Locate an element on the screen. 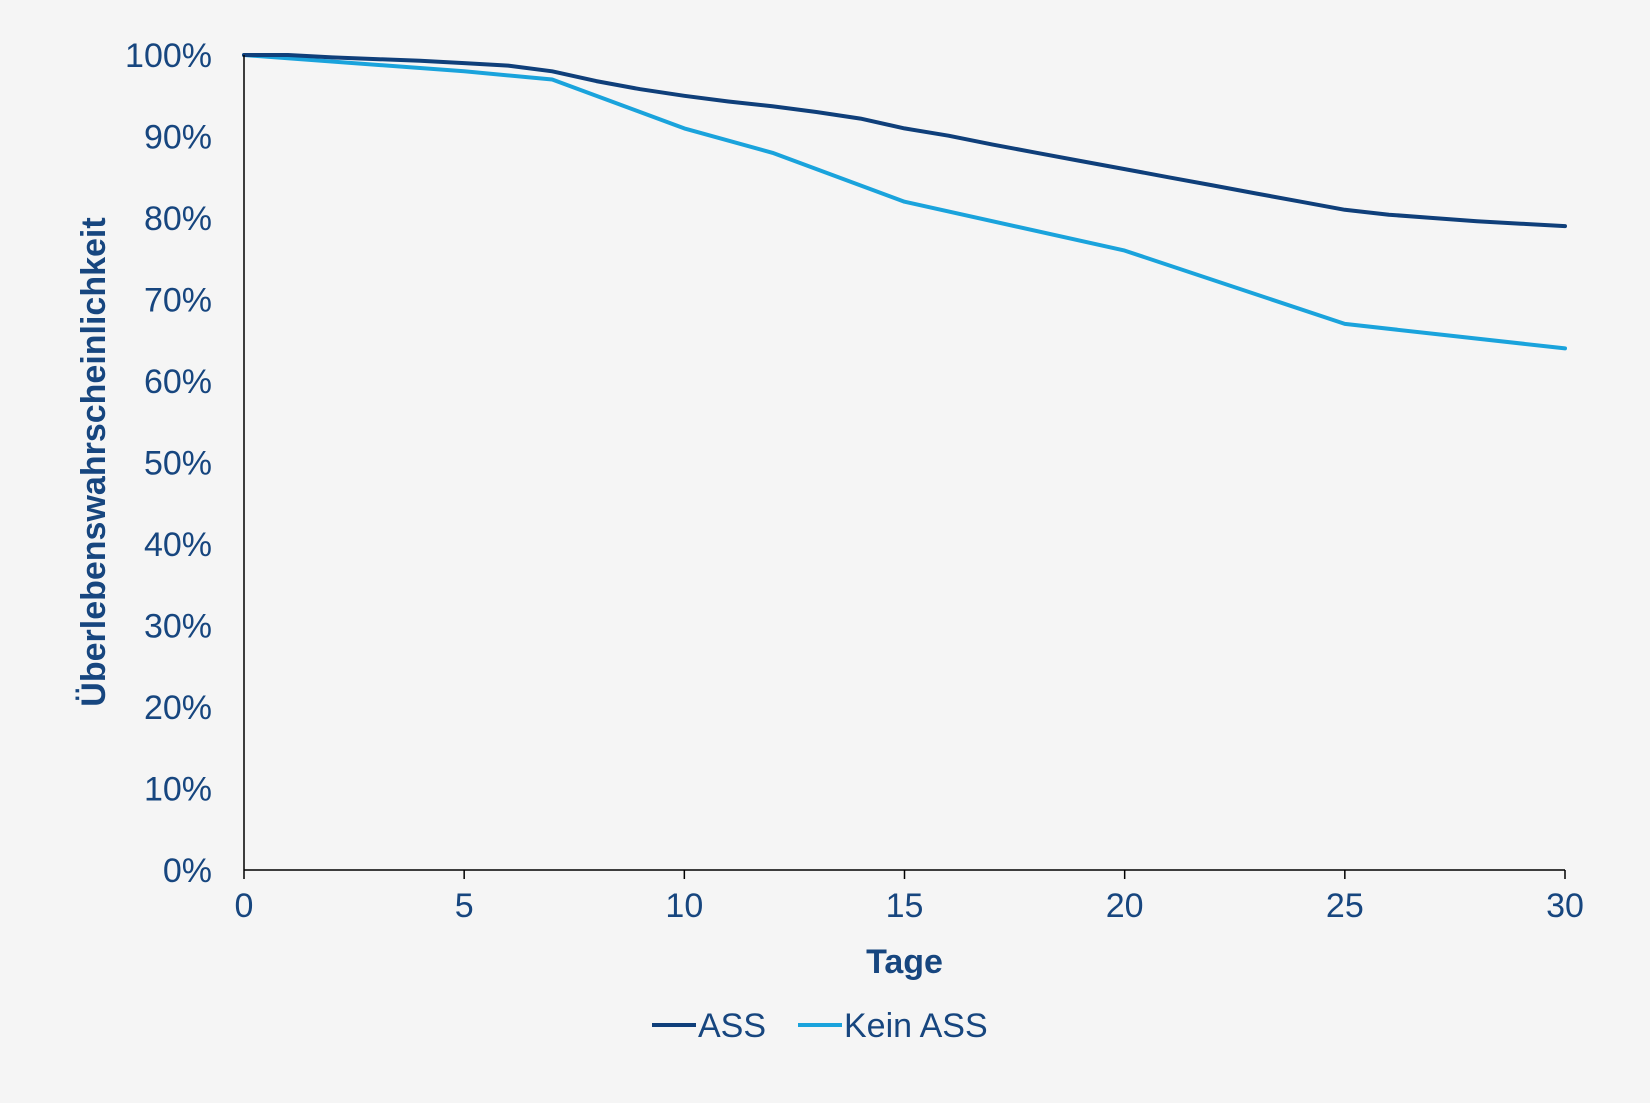 This screenshot has height=1103, width=1650. y-tick-label: 100% is located at coordinates (168, 56).